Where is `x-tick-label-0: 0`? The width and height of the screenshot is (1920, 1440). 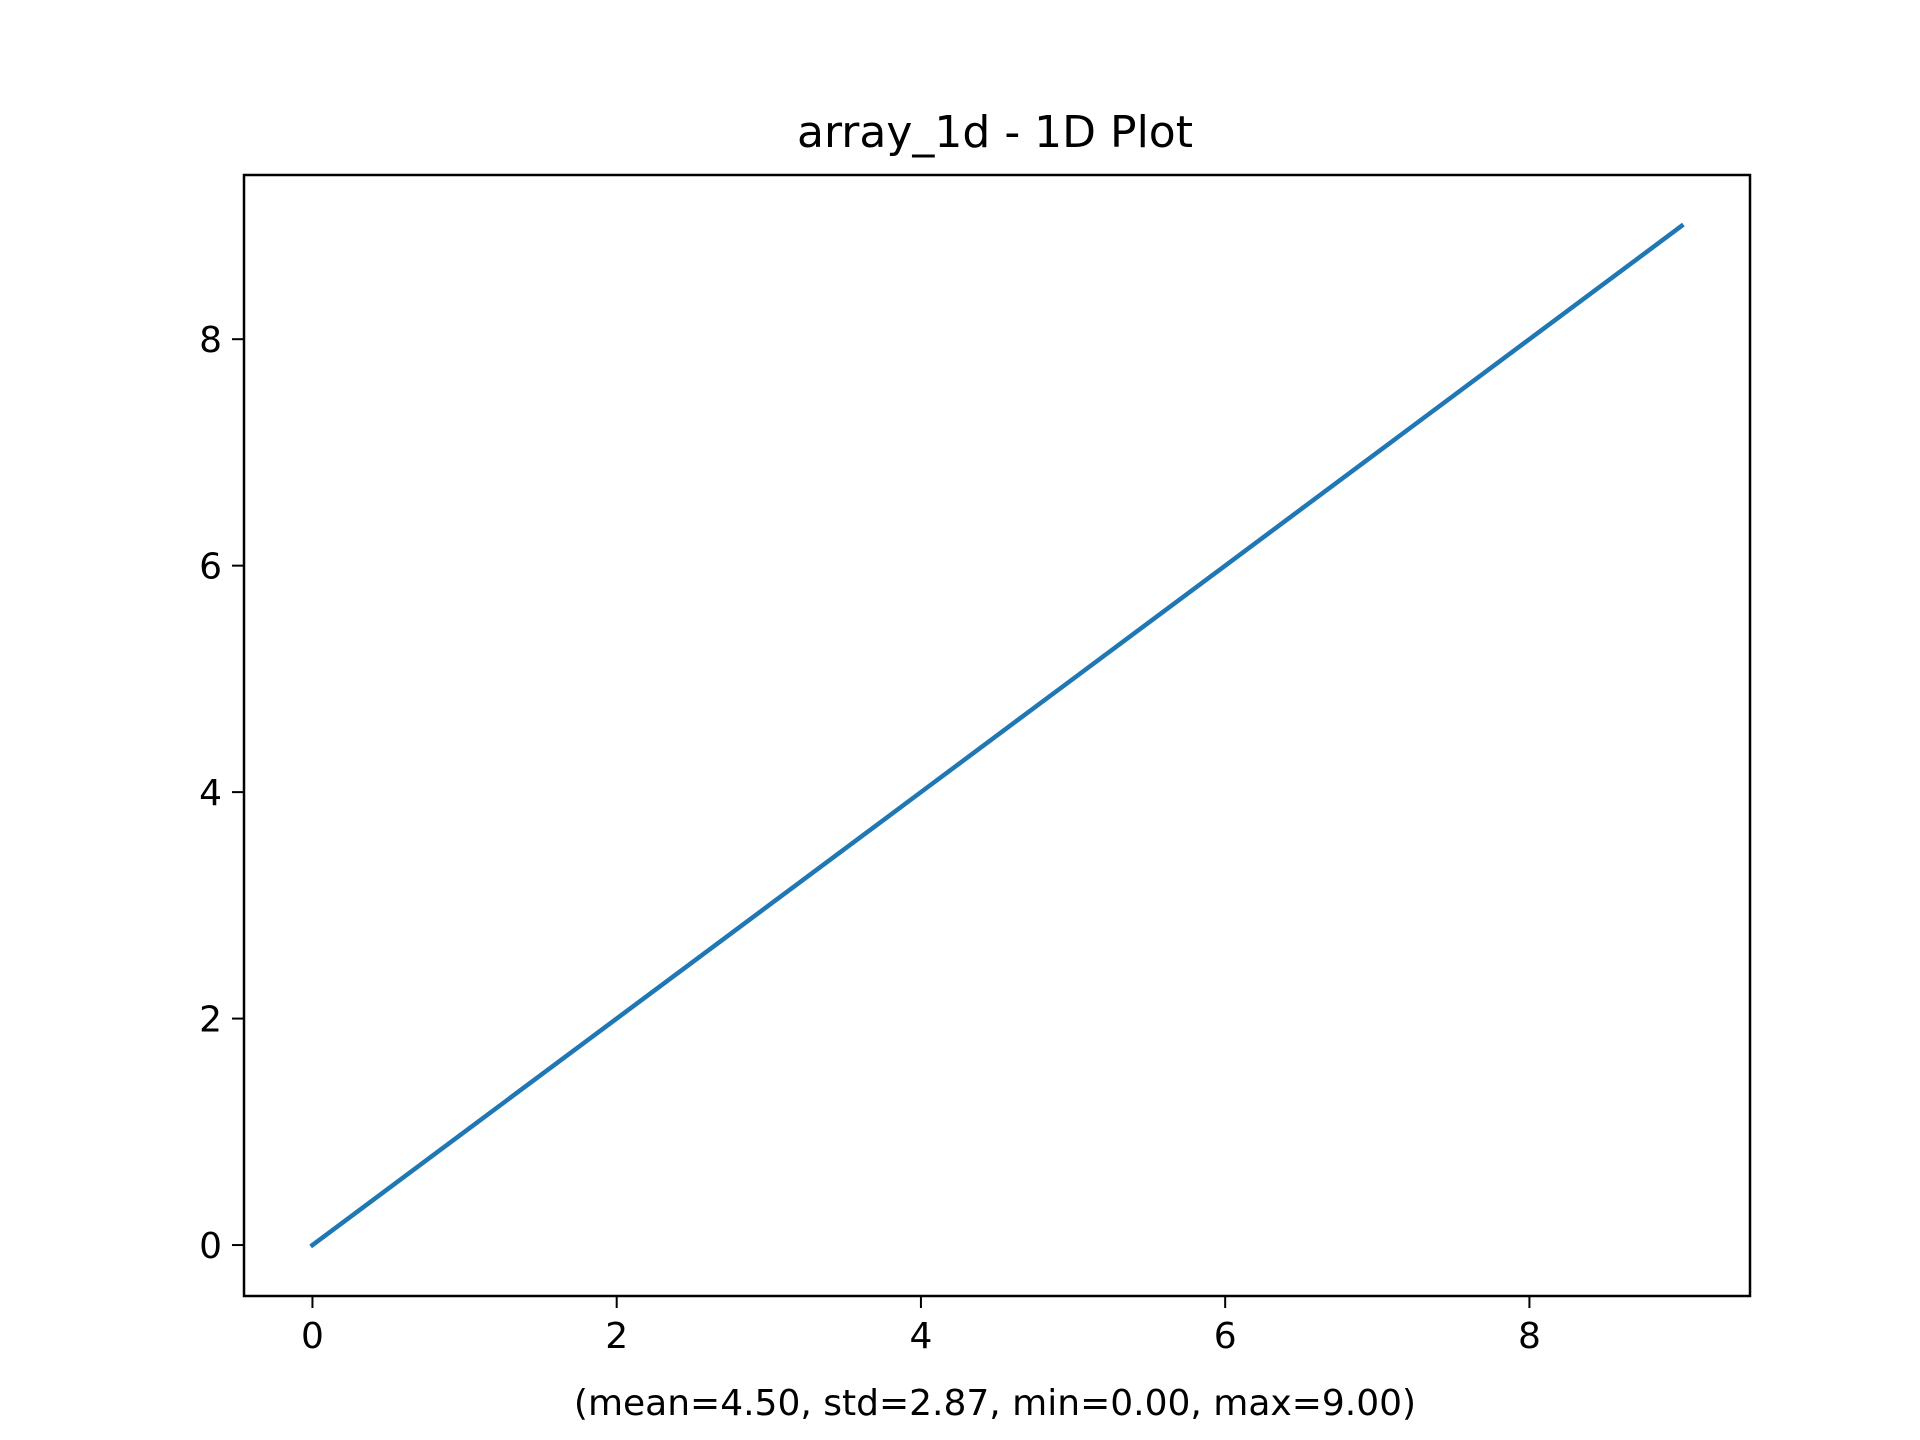 x-tick-label-0: 0 is located at coordinates (312, 1336).